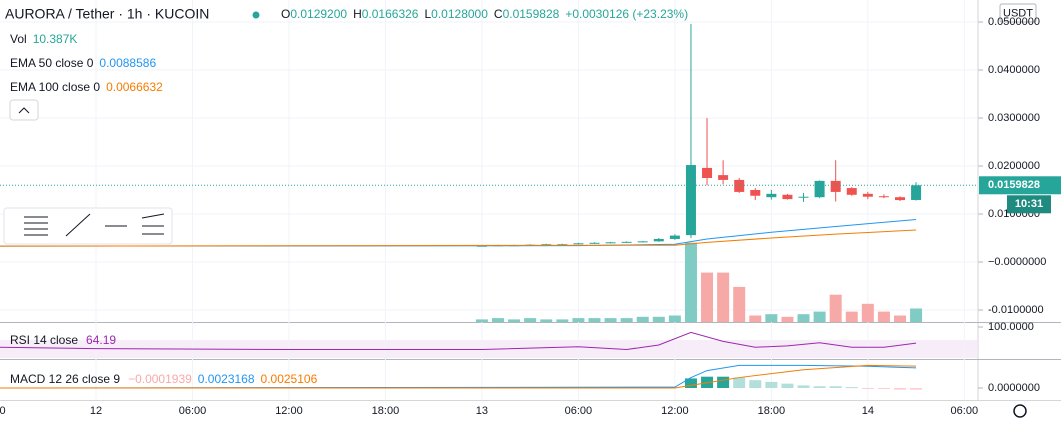  What do you see at coordinates (107, 14) in the screenshot?
I see `symbol: AURORA / Tether · 1h · KUCOIN` at bounding box center [107, 14].